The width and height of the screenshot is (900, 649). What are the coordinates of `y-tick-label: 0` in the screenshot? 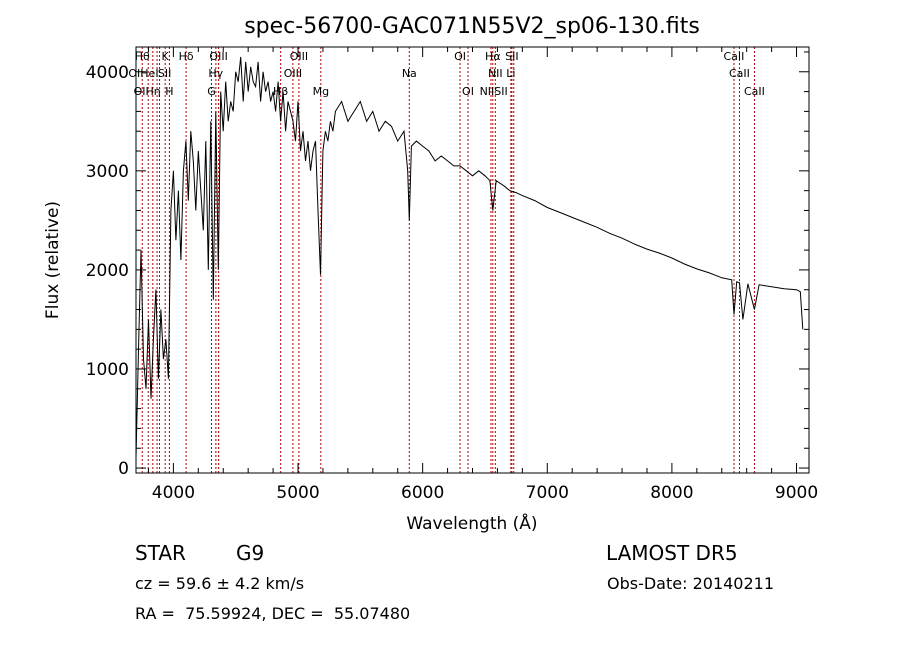 It's located at (123, 469).